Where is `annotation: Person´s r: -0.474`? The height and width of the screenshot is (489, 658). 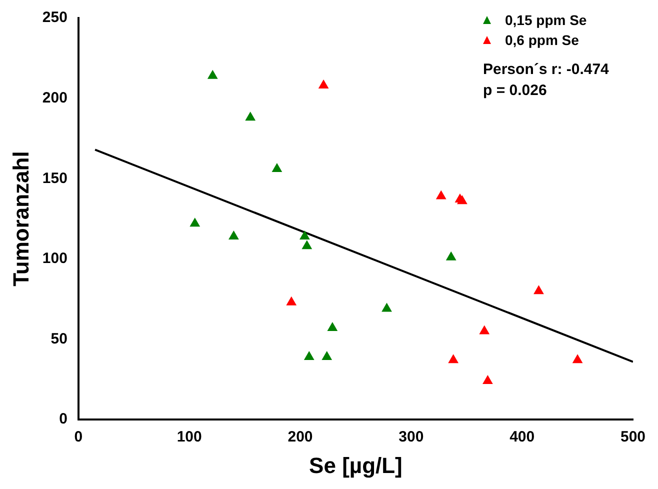
annotation: Person´s r: -0.474 is located at coordinates (546, 69).